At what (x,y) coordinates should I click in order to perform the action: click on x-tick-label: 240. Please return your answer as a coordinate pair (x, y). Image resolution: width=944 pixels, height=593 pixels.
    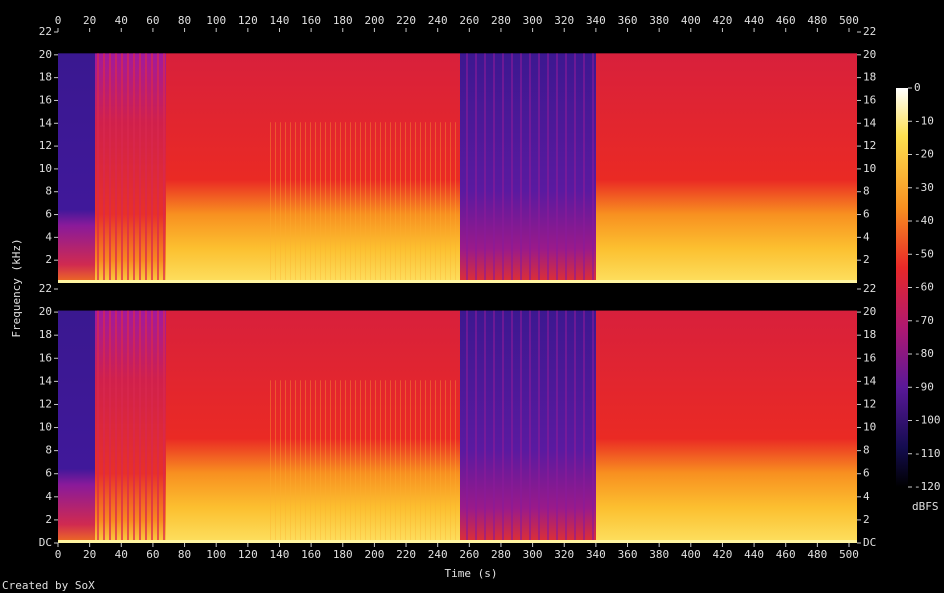
    Looking at the image, I should click on (438, 20).